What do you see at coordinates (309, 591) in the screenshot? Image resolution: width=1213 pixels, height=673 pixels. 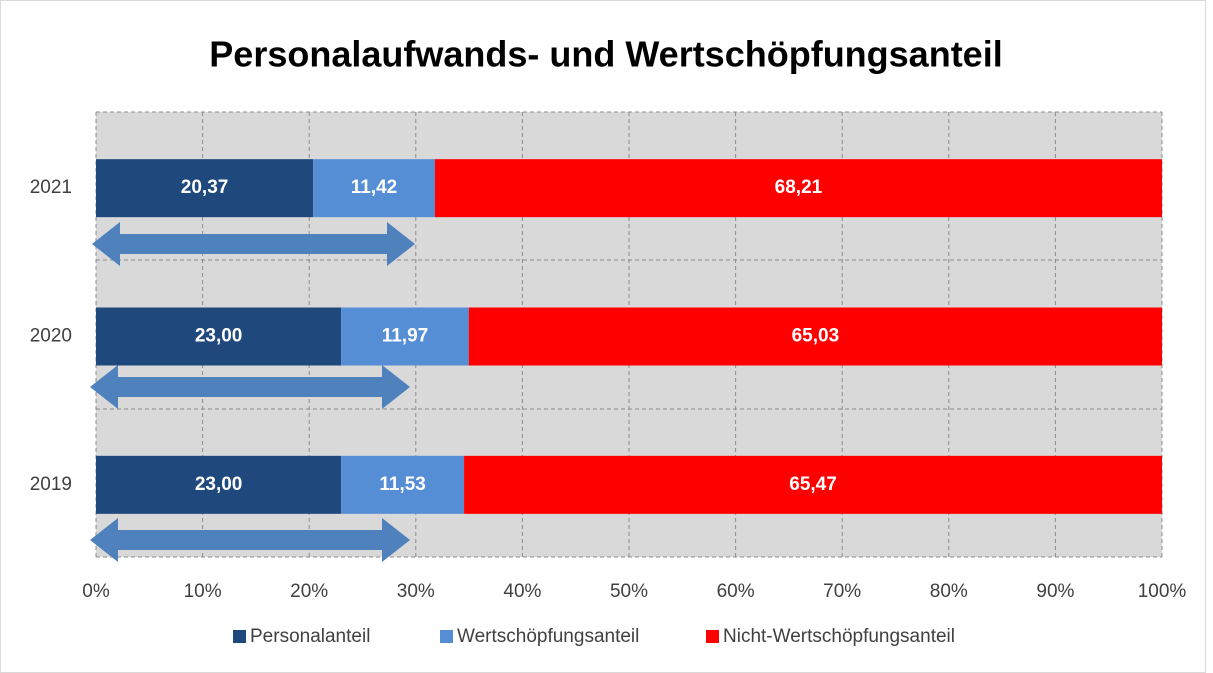 I see `x-tick-label: 20%` at bounding box center [309, 591].